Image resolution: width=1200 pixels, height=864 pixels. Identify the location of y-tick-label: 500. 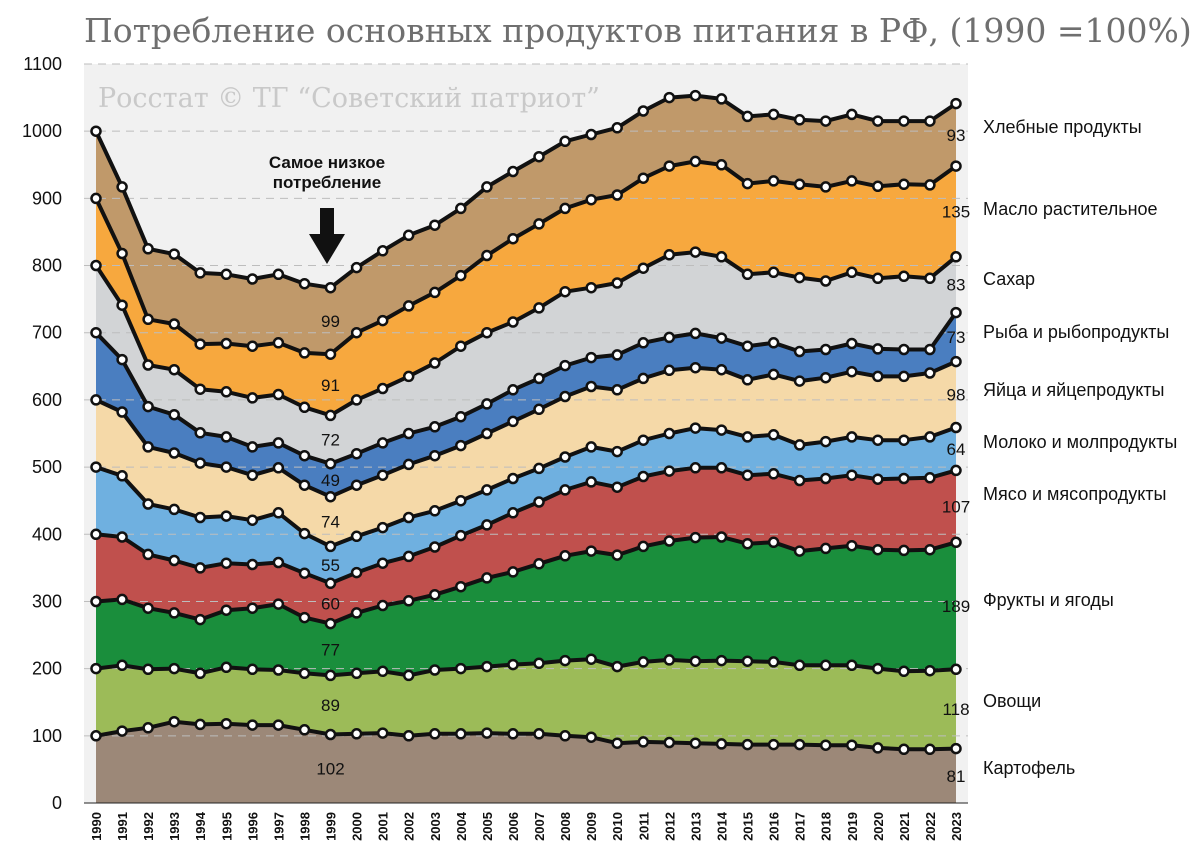
(47, 467).